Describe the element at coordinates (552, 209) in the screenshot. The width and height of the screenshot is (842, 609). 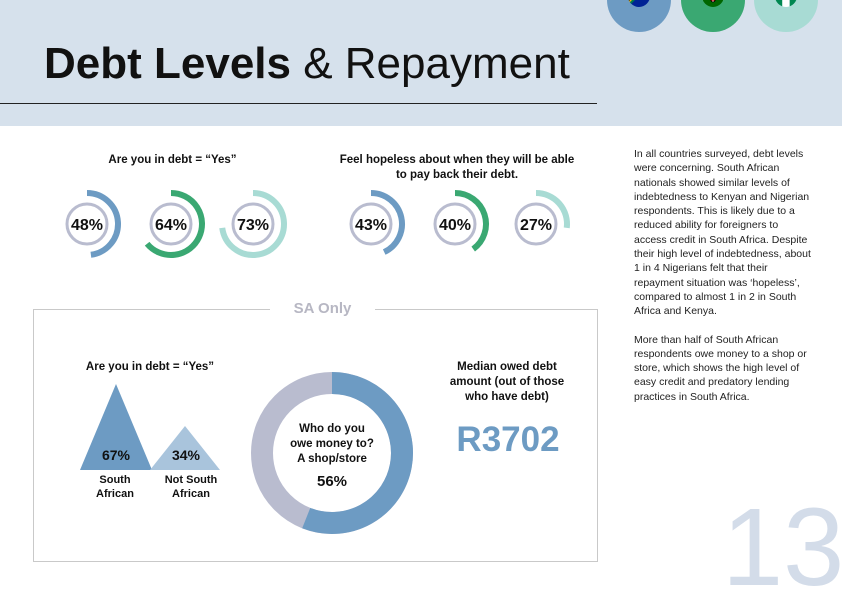
I see `hopeless-arc-nigeria` at that location.